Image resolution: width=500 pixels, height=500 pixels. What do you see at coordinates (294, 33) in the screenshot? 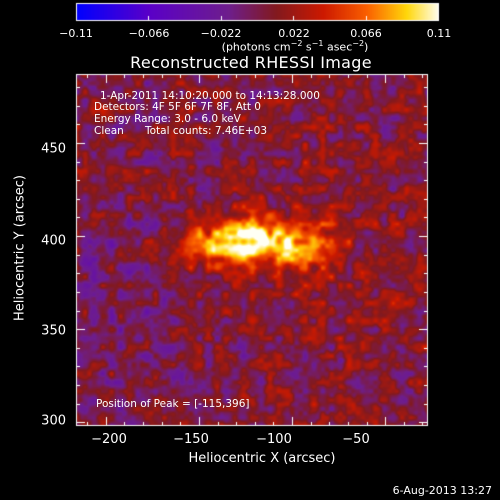
I see `colorbar-tick-label: 0.022` at bounding box center [294, 33].